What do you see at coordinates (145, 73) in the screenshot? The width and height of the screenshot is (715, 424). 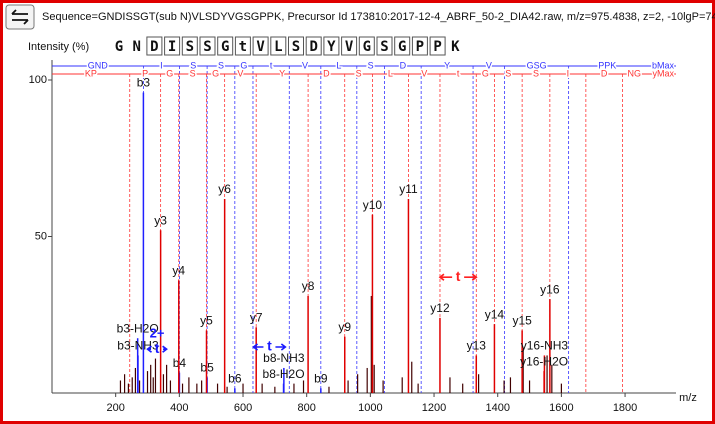 I see `ladder-residue: P` at bounding box center [145, 73].